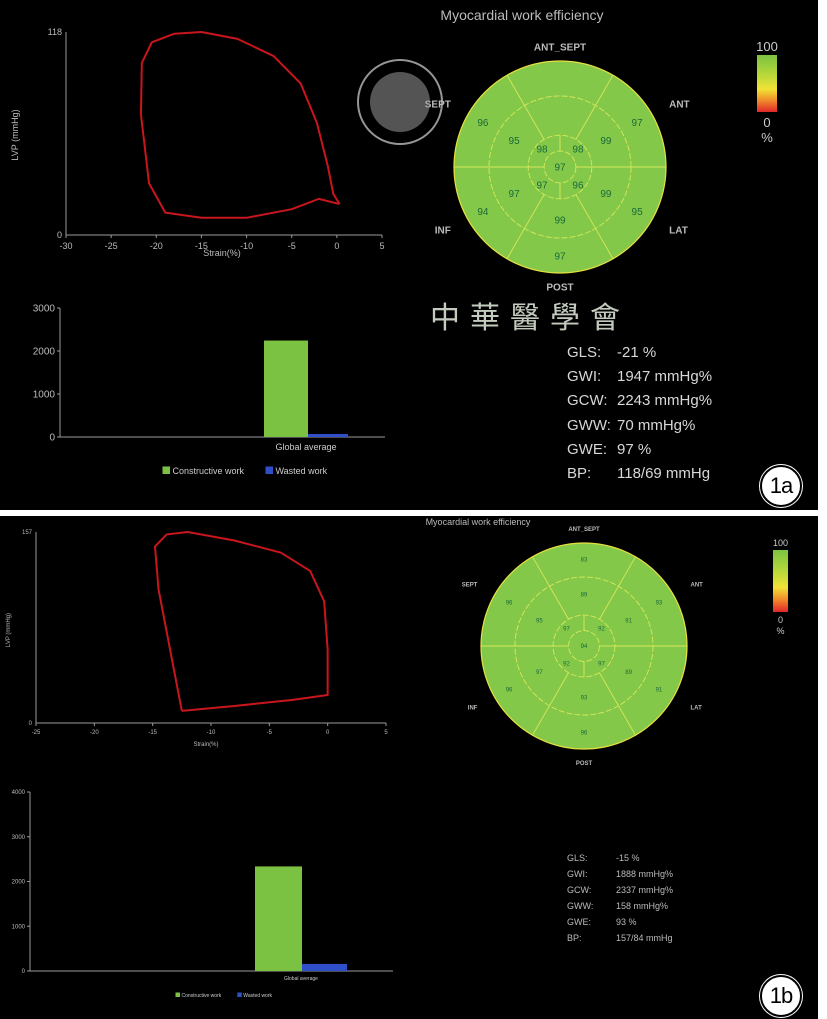 Image resolution: width=827 pixels, height=1019 pixels. Describe the element at coordinates (55, 32) in the screenshot. I see `y-tick-label: 118` at that location.